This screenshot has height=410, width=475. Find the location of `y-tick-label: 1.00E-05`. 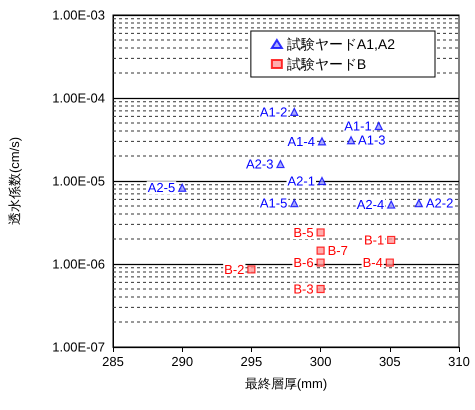

y-tick-label: 1.00E-05 is located at coordinates (78, 181).